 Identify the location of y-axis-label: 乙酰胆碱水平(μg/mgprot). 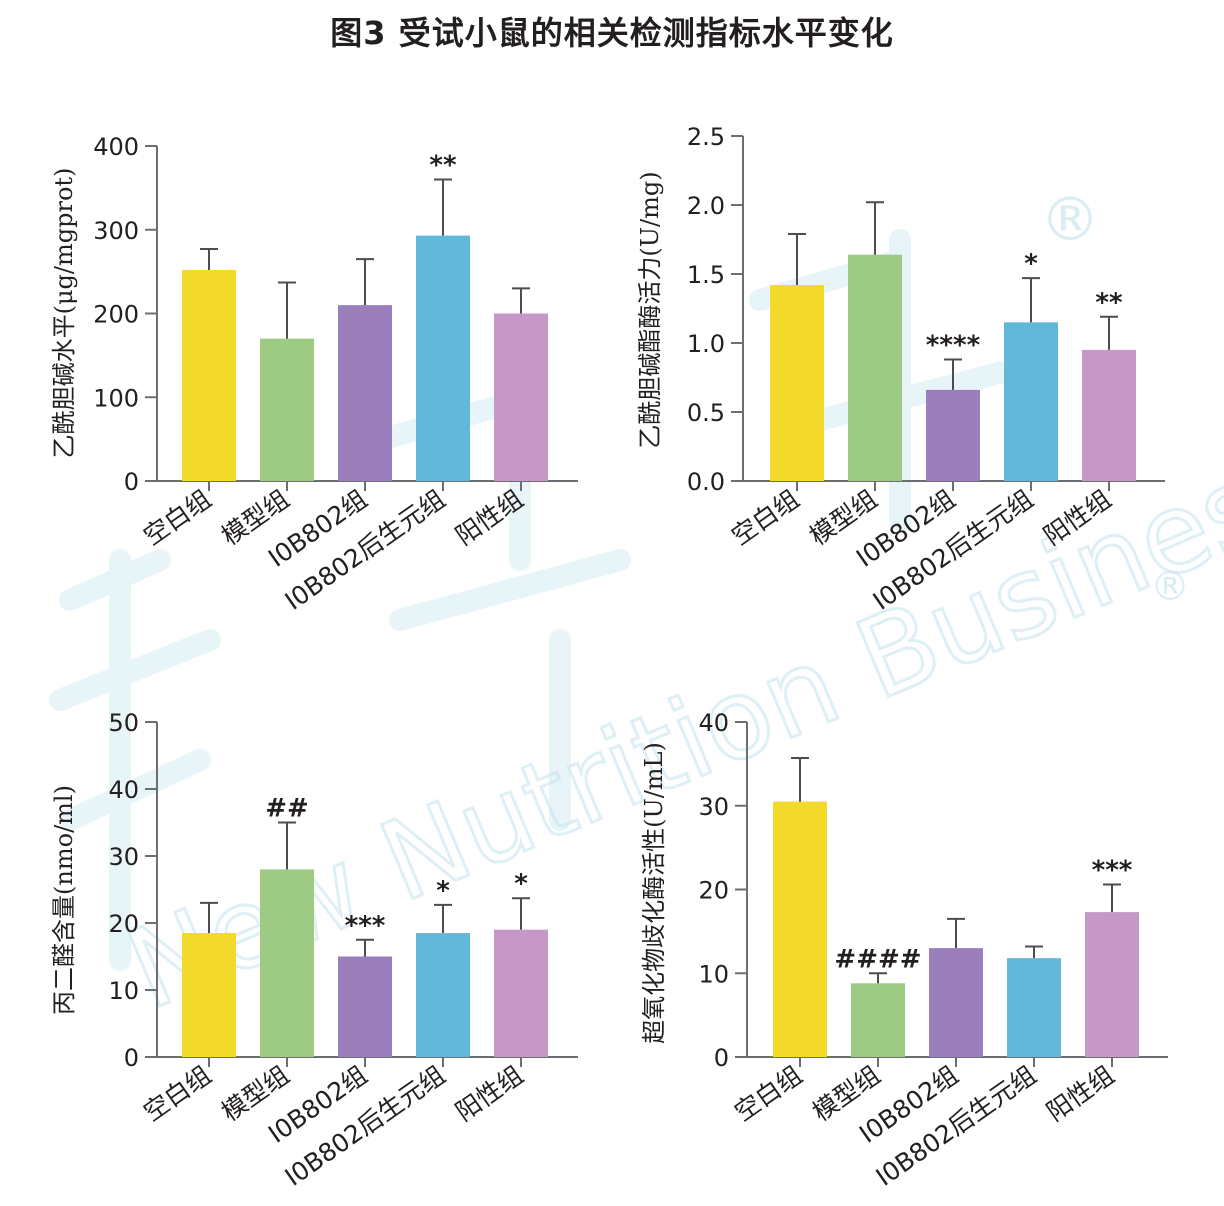
(64, 313).